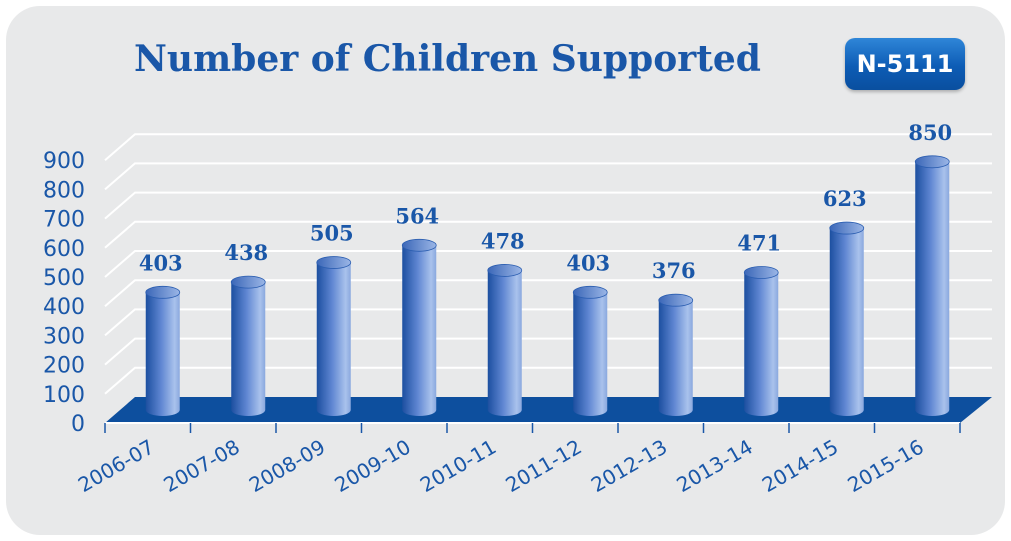  I want to click on y-tick-label: 400, so click(64, 307).